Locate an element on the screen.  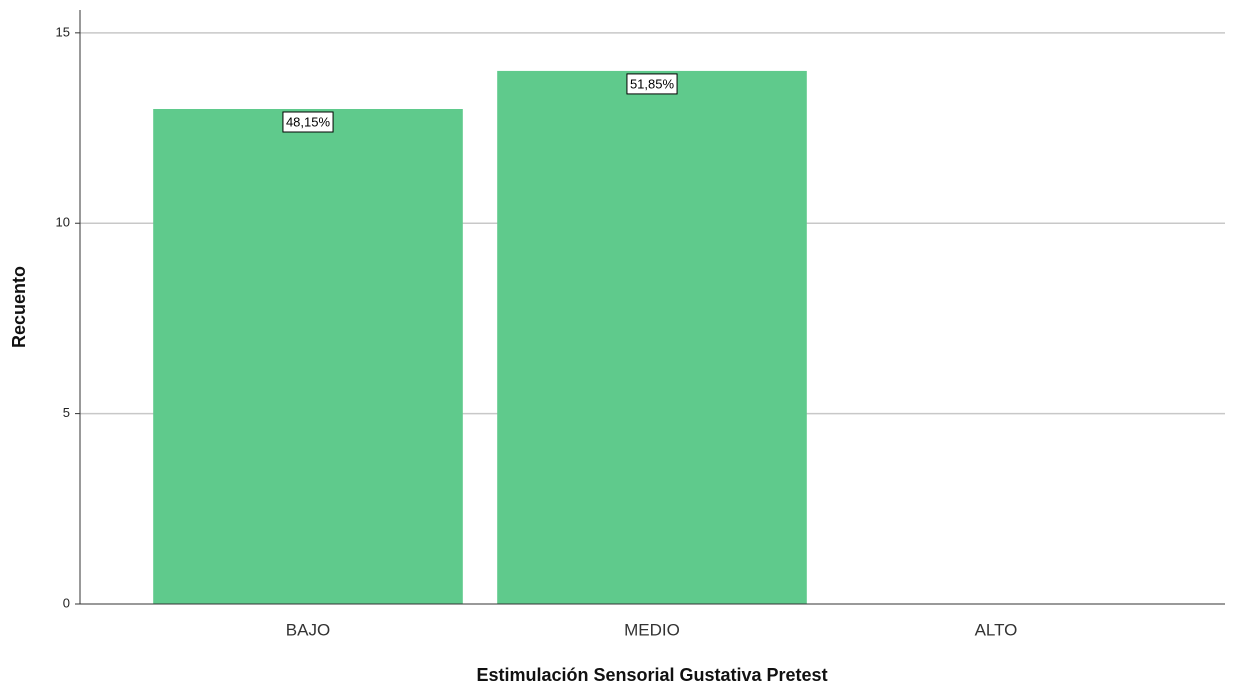
x-tick-label: BAJO is located at coordinates (308, 629).